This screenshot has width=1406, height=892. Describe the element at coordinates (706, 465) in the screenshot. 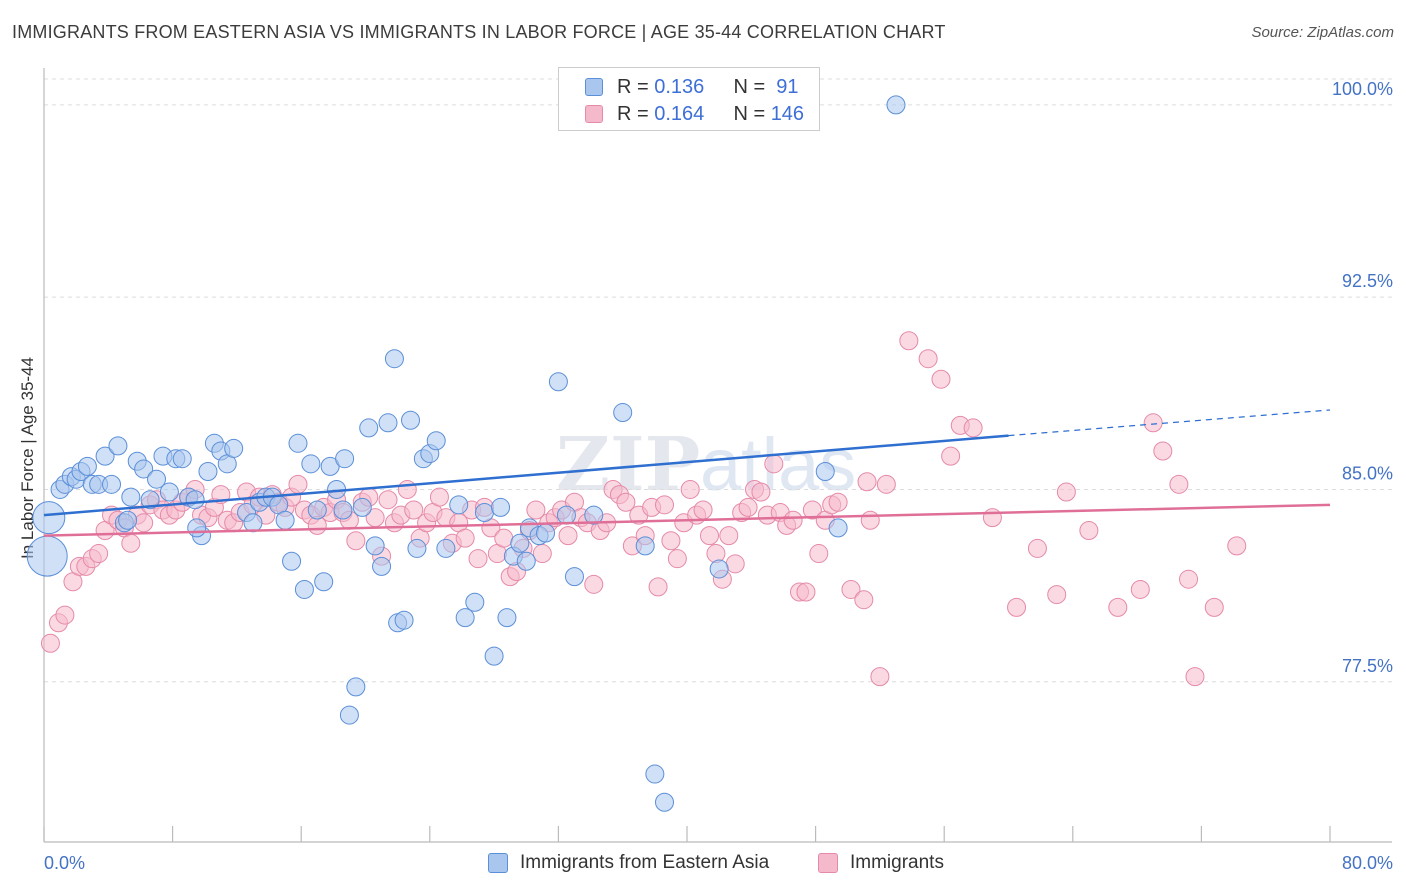

I see `watermark: ZIP atlas` at that location.